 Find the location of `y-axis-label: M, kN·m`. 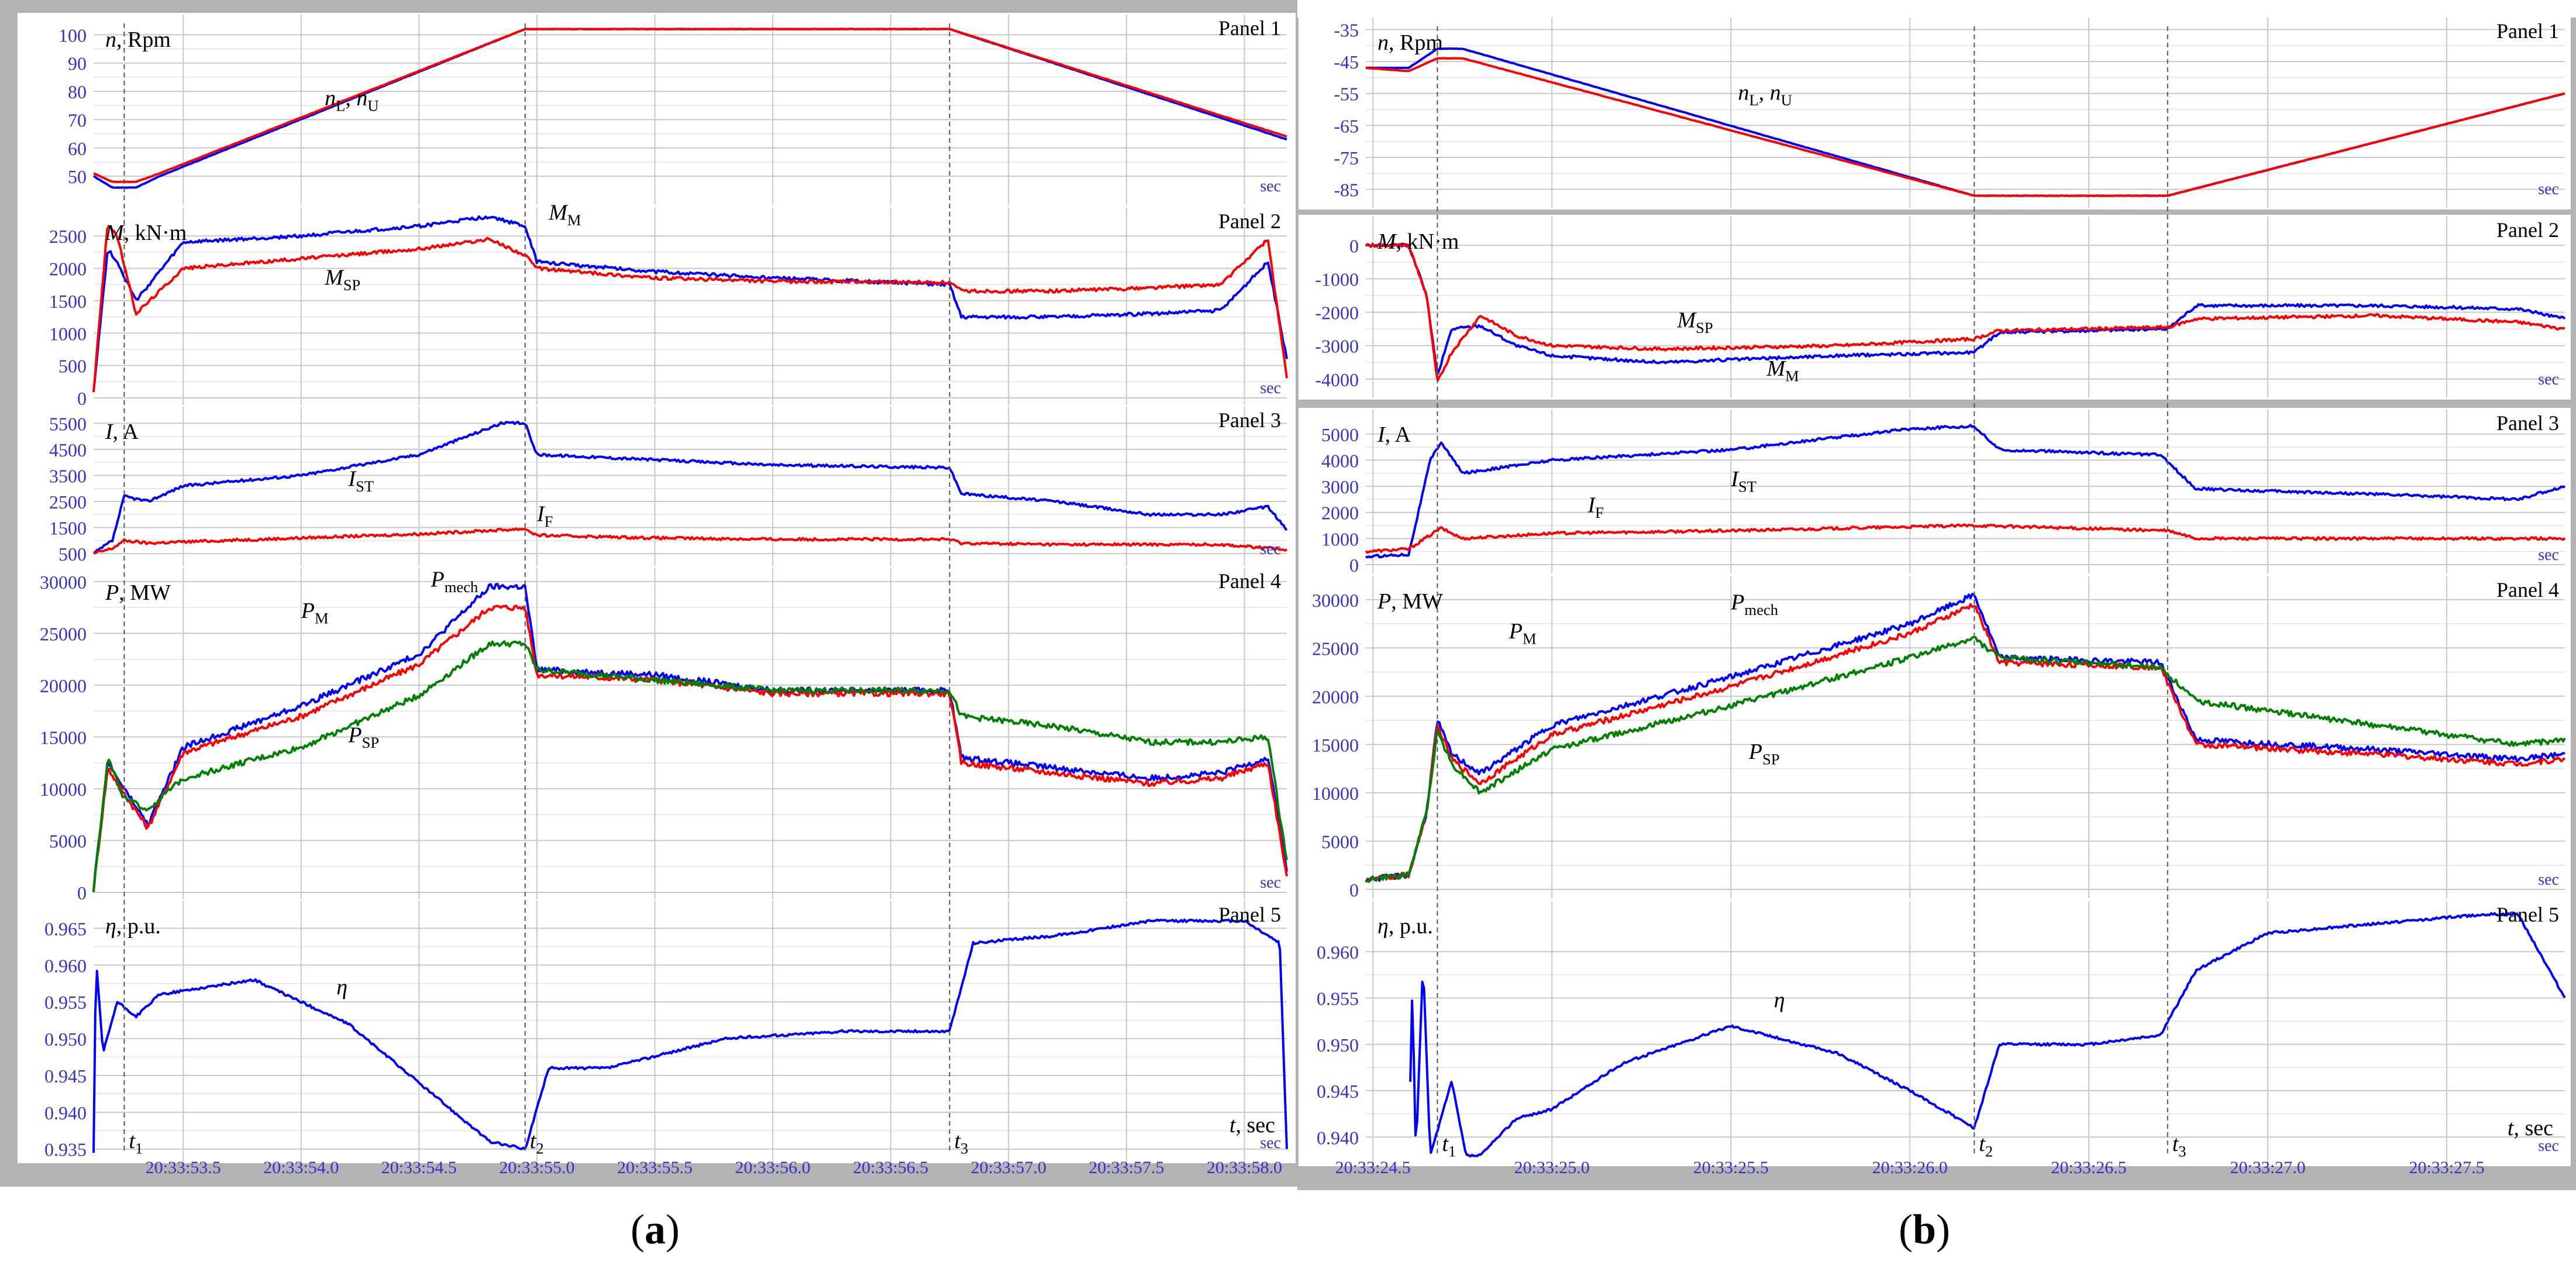

y-axis-label: M, kN·m is located at coordinates (146, 233).